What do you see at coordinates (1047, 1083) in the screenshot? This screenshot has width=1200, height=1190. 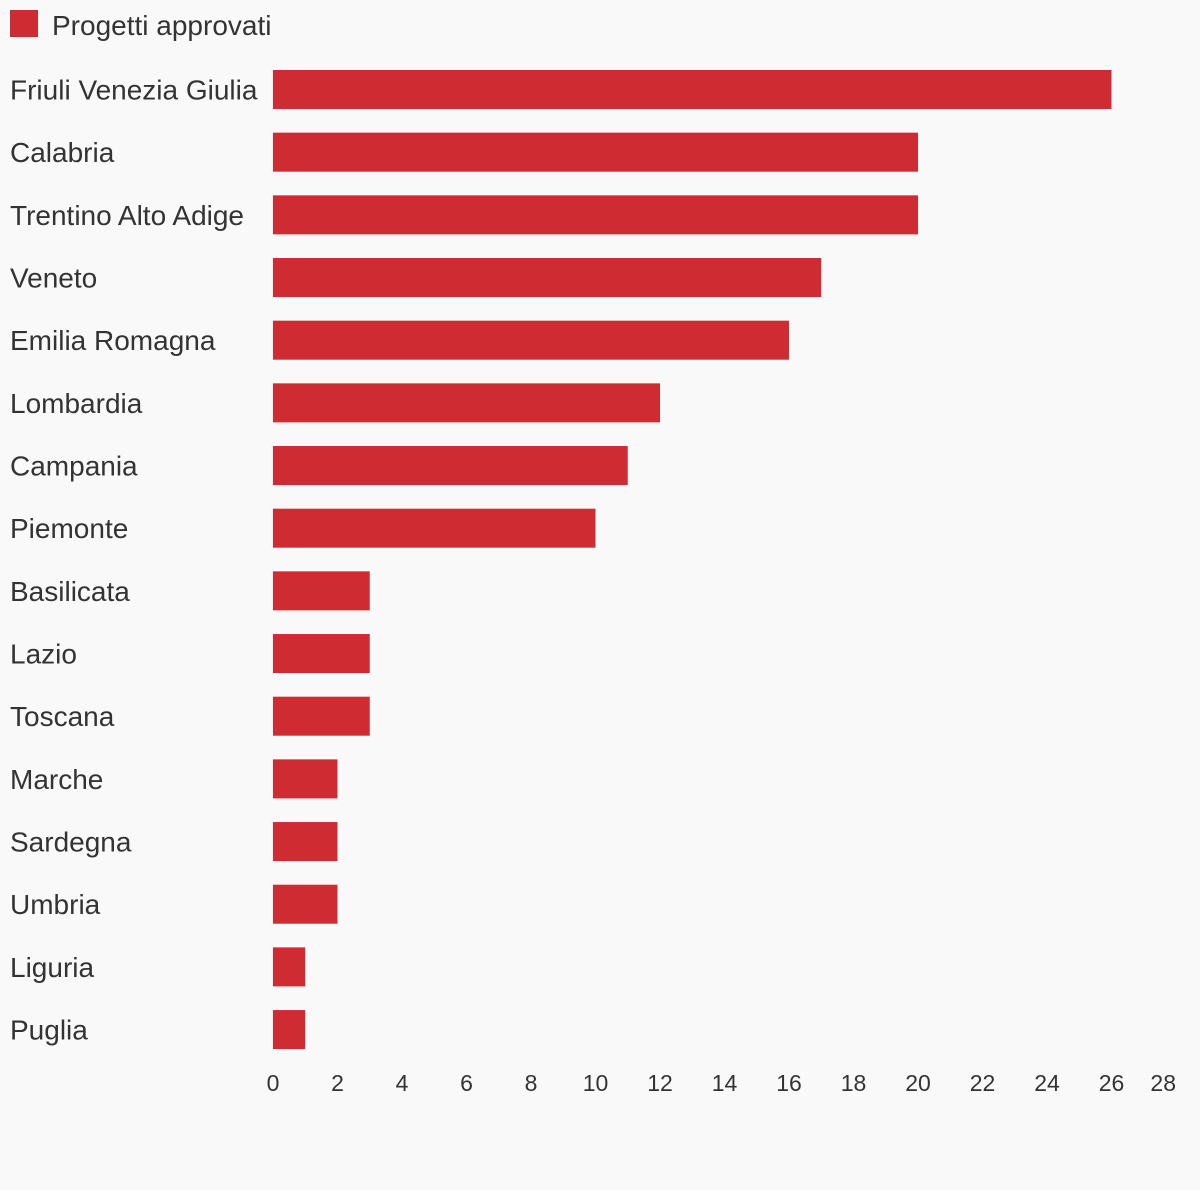 I see `x-tick-label: 24` at bounding box center [1047, 1083].